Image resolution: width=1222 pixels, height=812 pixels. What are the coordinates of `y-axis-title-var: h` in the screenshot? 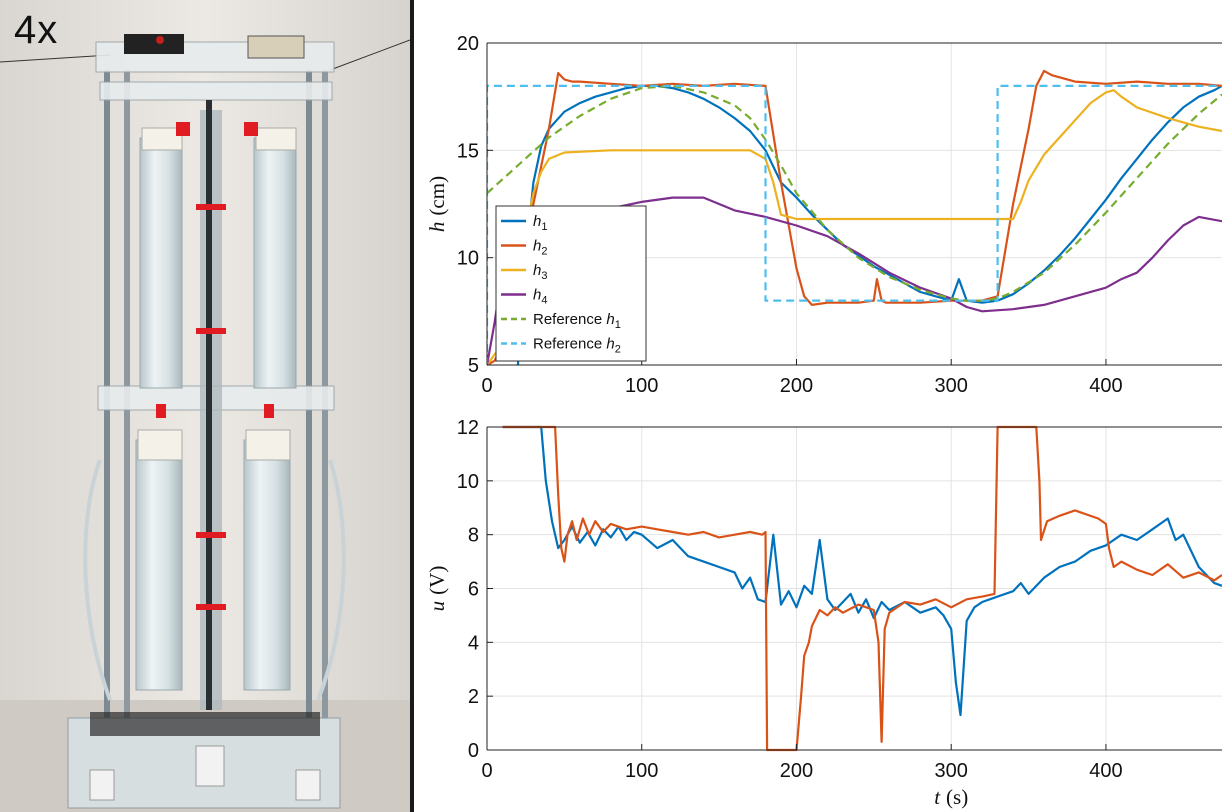 It's located at (437, 227).